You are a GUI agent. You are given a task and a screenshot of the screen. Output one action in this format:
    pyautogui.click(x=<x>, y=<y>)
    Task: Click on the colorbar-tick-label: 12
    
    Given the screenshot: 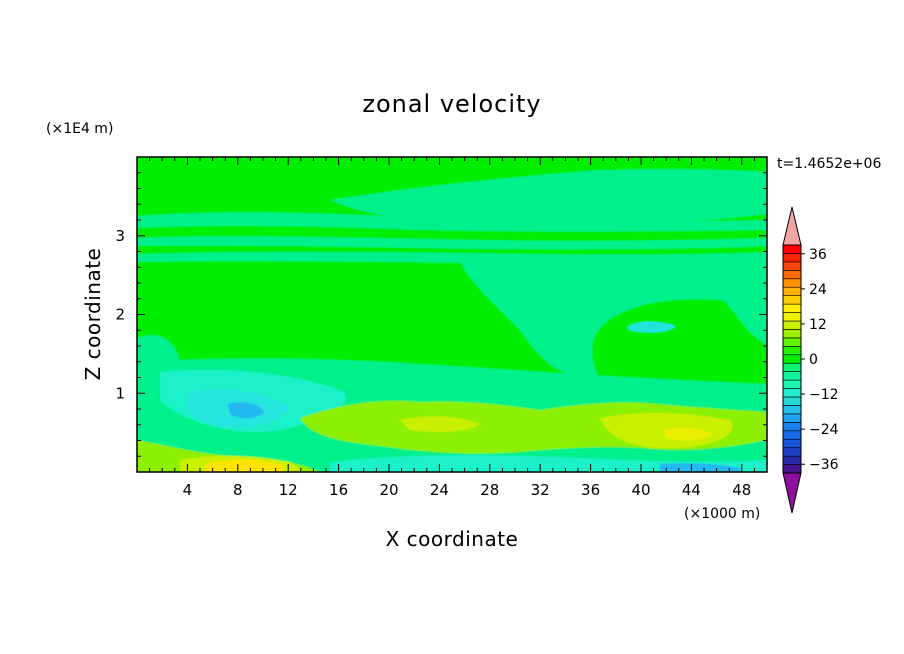 What is the action you would take?
    pyautogui.click(x=818, y=325)
    